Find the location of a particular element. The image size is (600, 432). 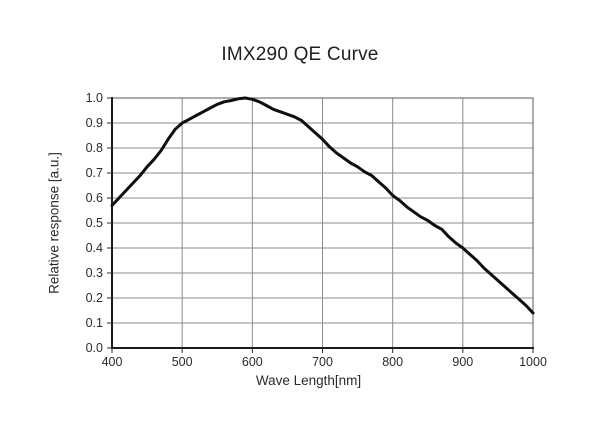

x-tick-label: 900 is located at coordinates (462, 362).